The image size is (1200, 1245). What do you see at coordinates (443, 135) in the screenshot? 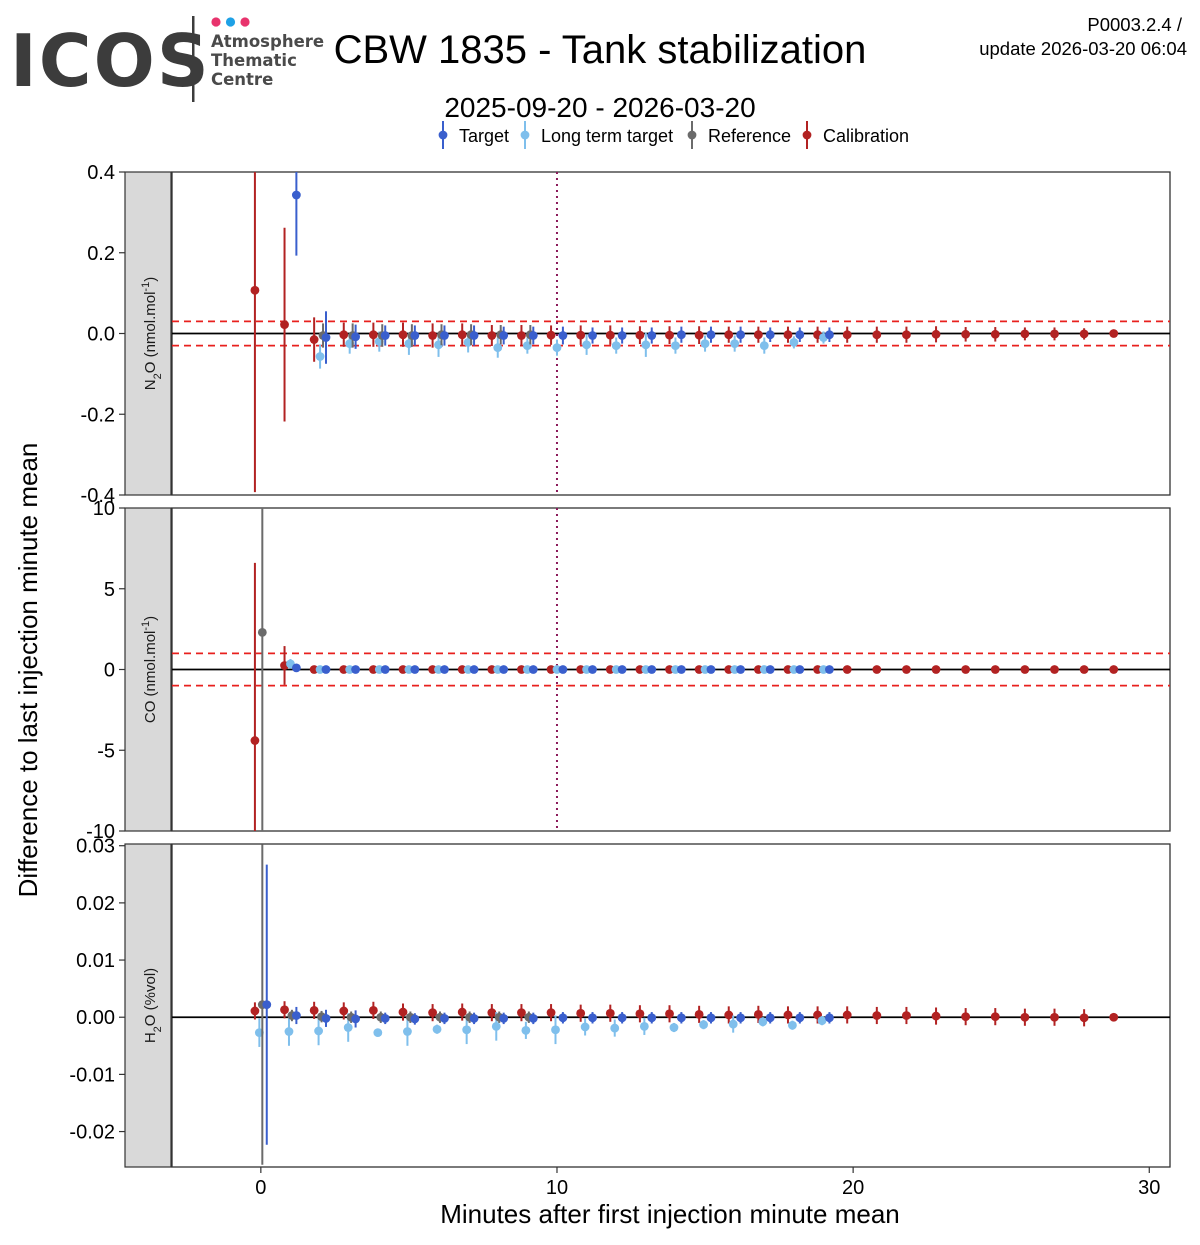
I see `legend-key-point` at bounding box center [443, 135].